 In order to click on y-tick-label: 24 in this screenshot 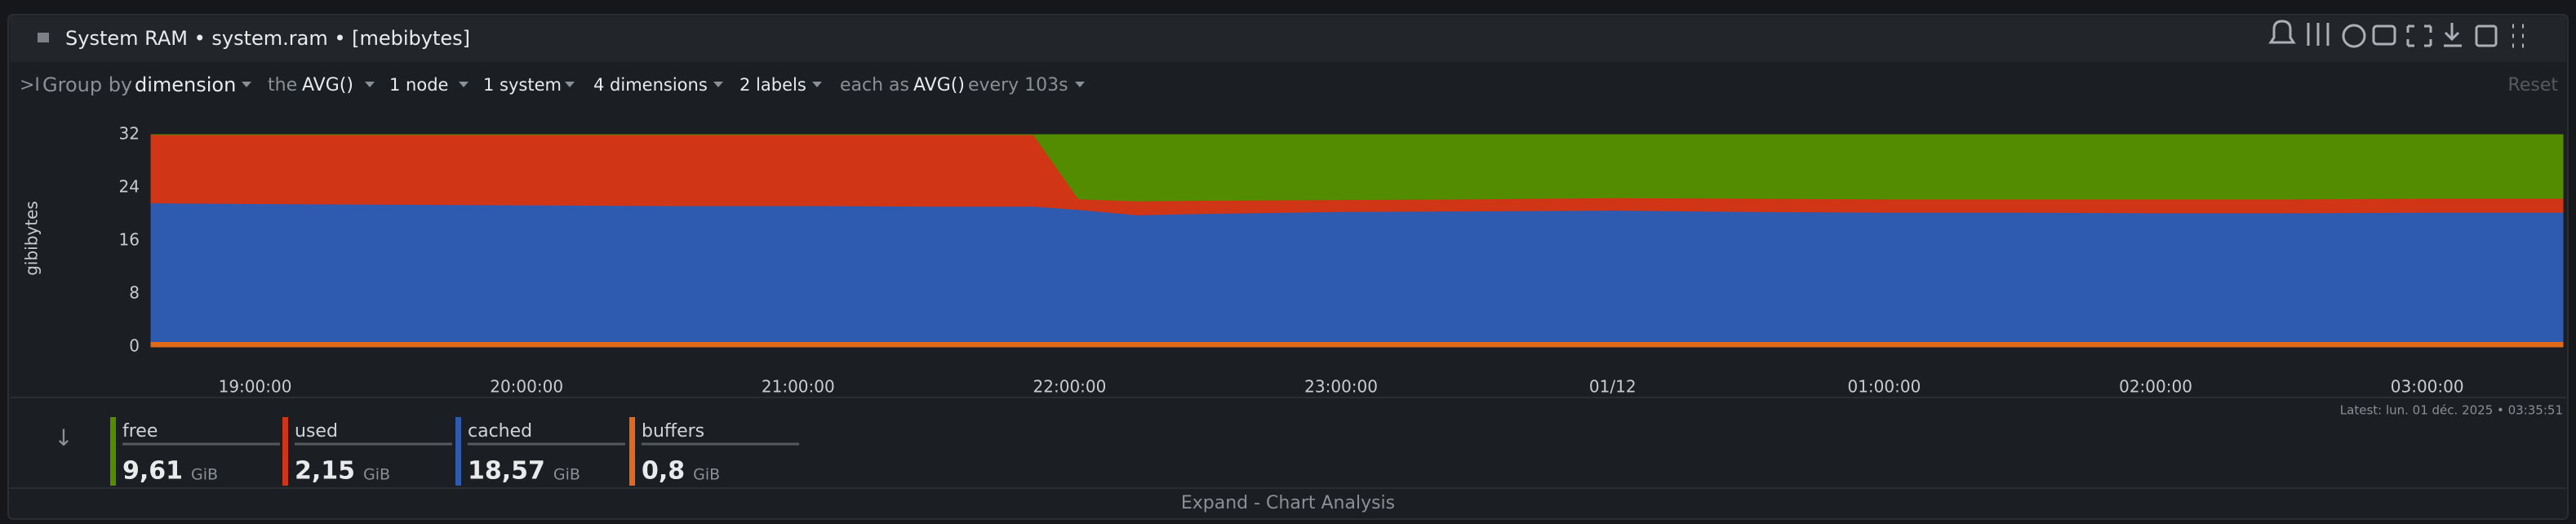, I will do `click(129, 187)`.